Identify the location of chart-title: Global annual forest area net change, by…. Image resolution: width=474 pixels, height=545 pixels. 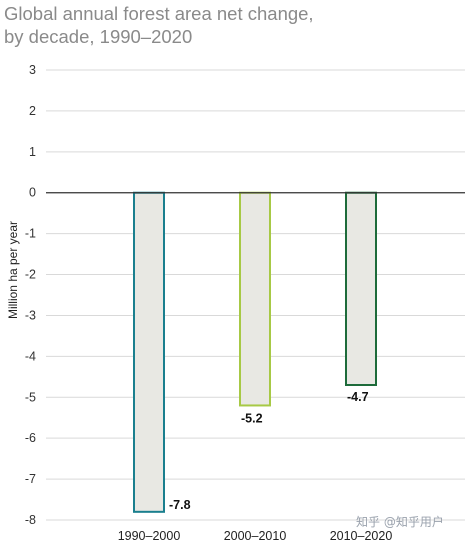
(234, 25).